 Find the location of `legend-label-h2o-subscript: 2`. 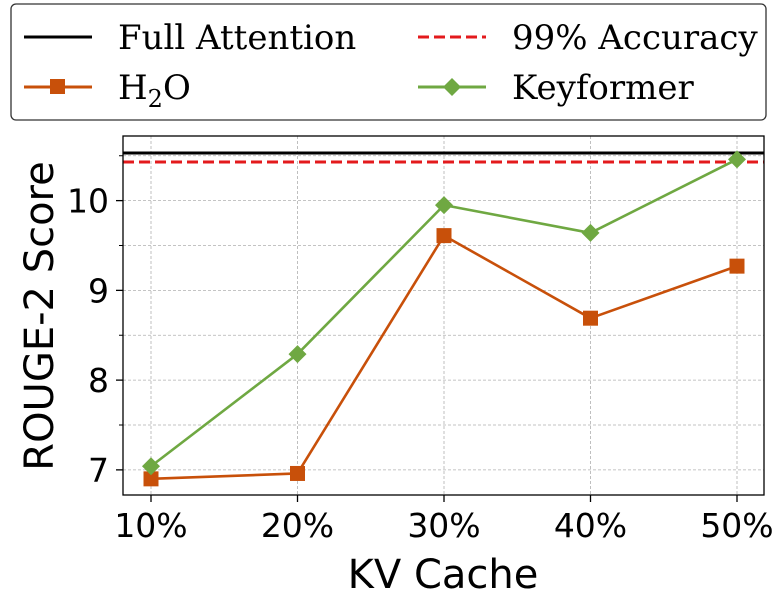

legend-label-h2o-subscript: 2 is located at coordinates (155, 99).